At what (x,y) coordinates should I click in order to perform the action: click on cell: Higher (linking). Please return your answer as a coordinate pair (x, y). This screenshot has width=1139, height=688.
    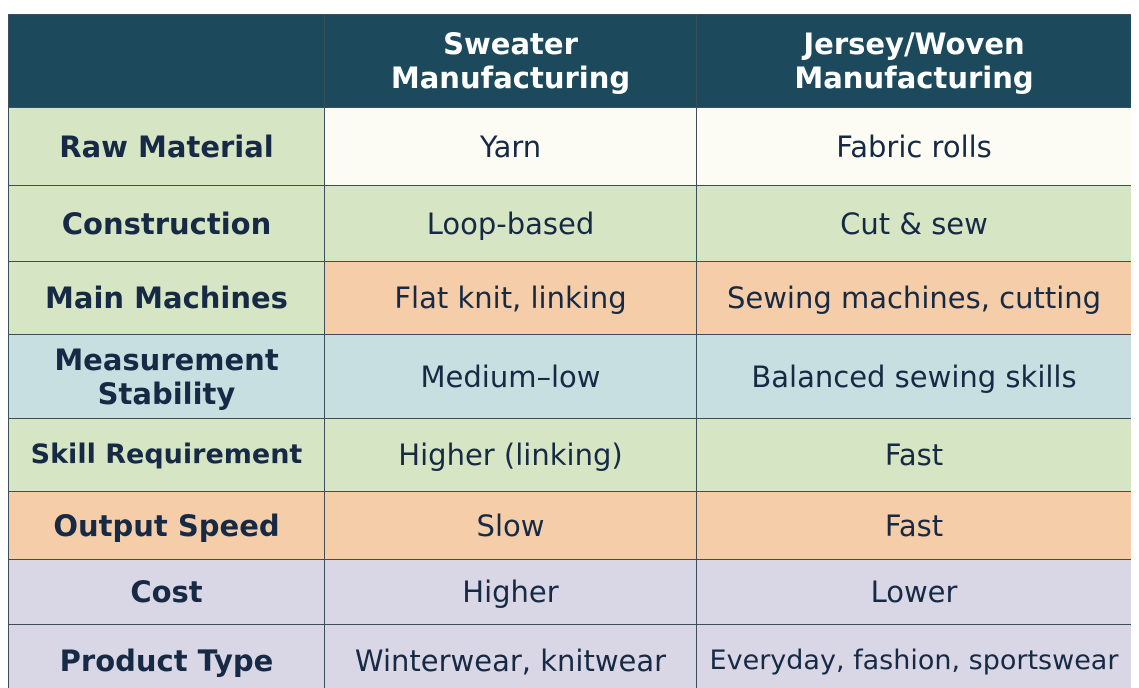
    Looking at the image, I should click on (510, 455).